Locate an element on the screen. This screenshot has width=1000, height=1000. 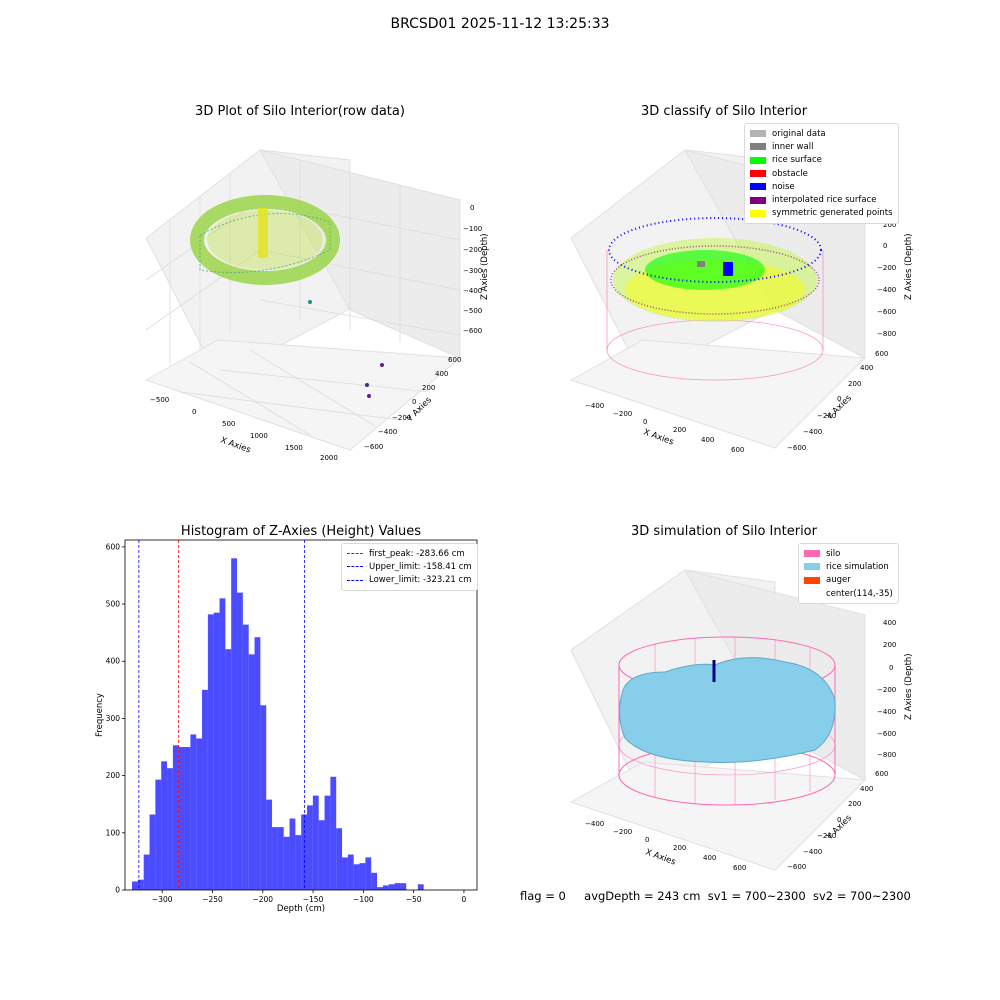
classify-y-tick: 400 is located at coordinates (866, 368).